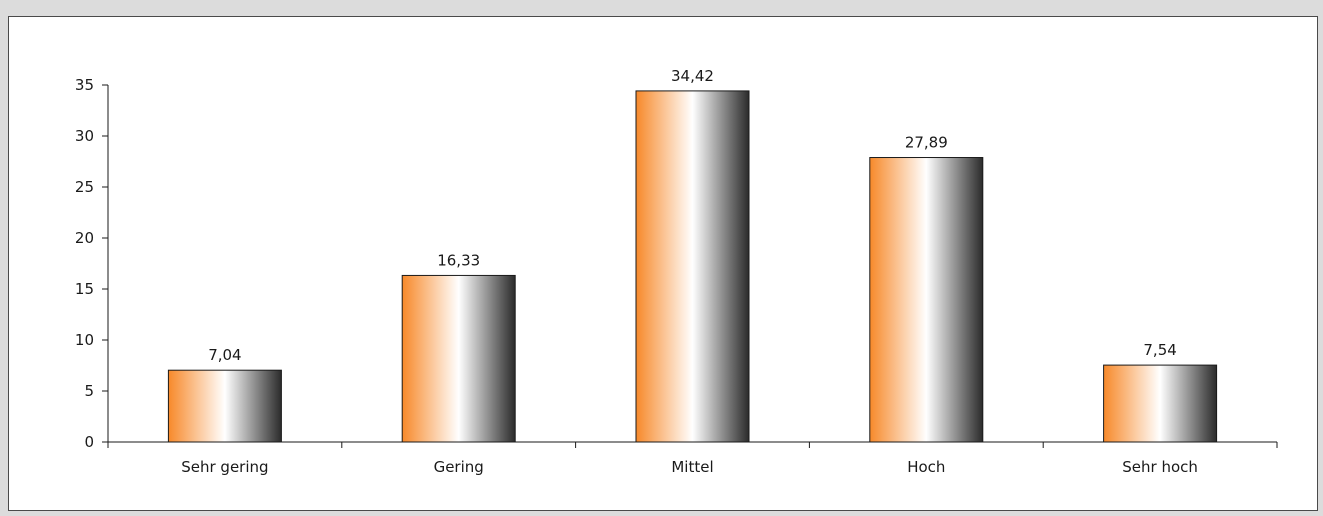 This screenshot has height=516, width=1323. What do you see at coordinates (224, 467) in the screenshot?
I see `category-label-0: Sehr gering` at bounding box center [224, 467].